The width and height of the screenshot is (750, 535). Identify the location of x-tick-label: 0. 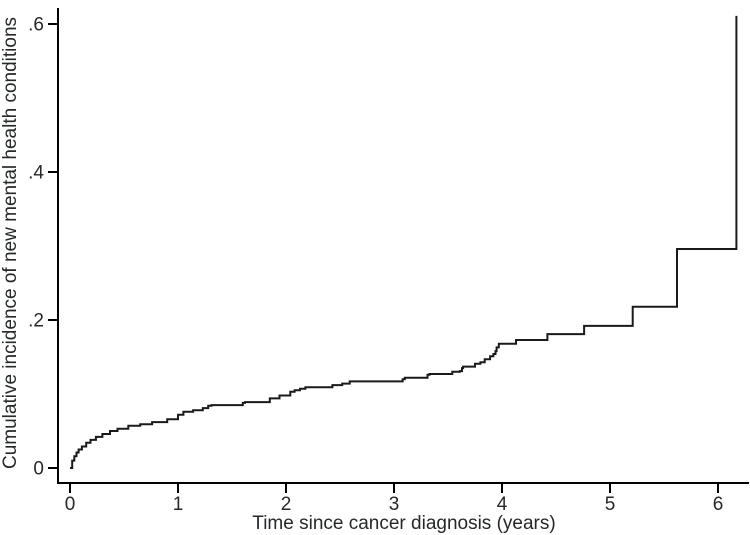
(70, 504).